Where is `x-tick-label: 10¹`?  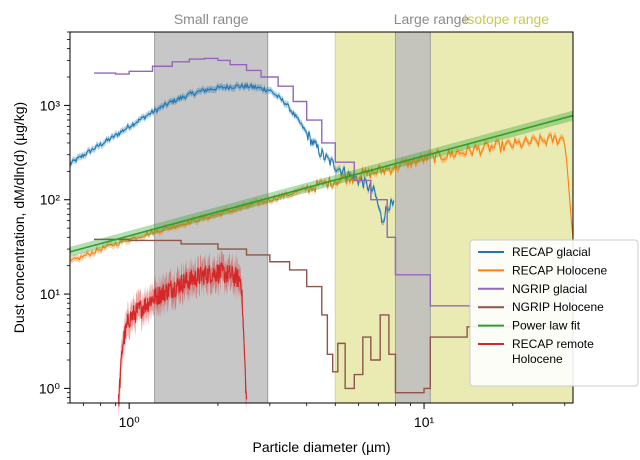
x-tick-label: 10¹ is located at coordinates (424, 422).